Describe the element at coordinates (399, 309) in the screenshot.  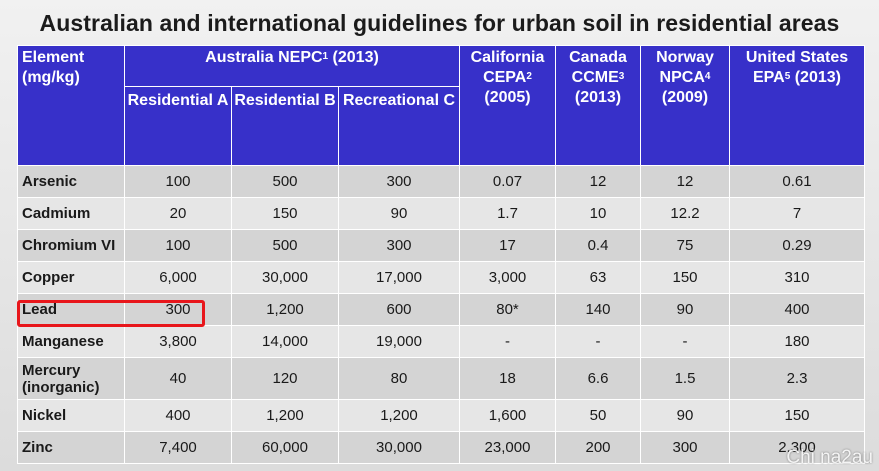
I see `cell-rec-c: 600` at that location.